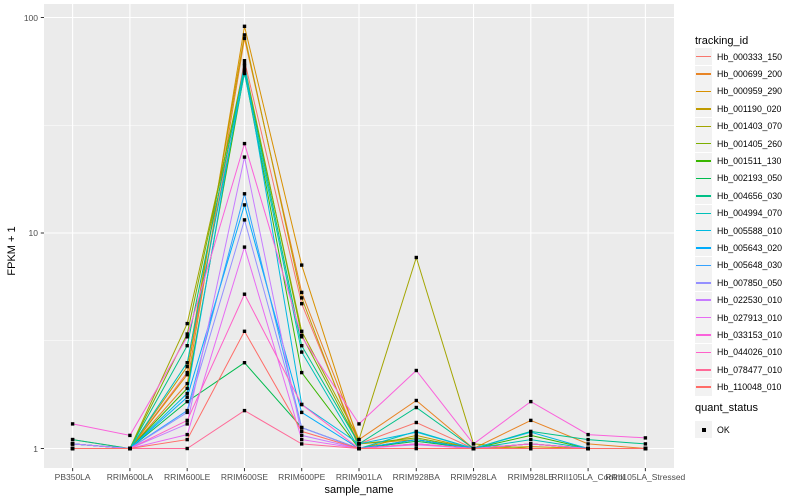 The height and width of the screenshot is (500, 800). I want to click on x-tick-label: RRIM600LE, so click(187, 476).